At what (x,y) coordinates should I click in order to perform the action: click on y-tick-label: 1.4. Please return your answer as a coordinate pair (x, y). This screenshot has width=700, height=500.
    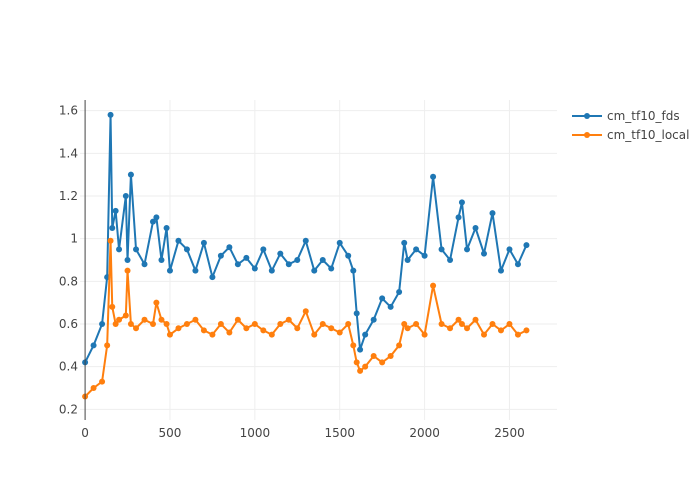
    Looking at the image, I should click on (68, 153).